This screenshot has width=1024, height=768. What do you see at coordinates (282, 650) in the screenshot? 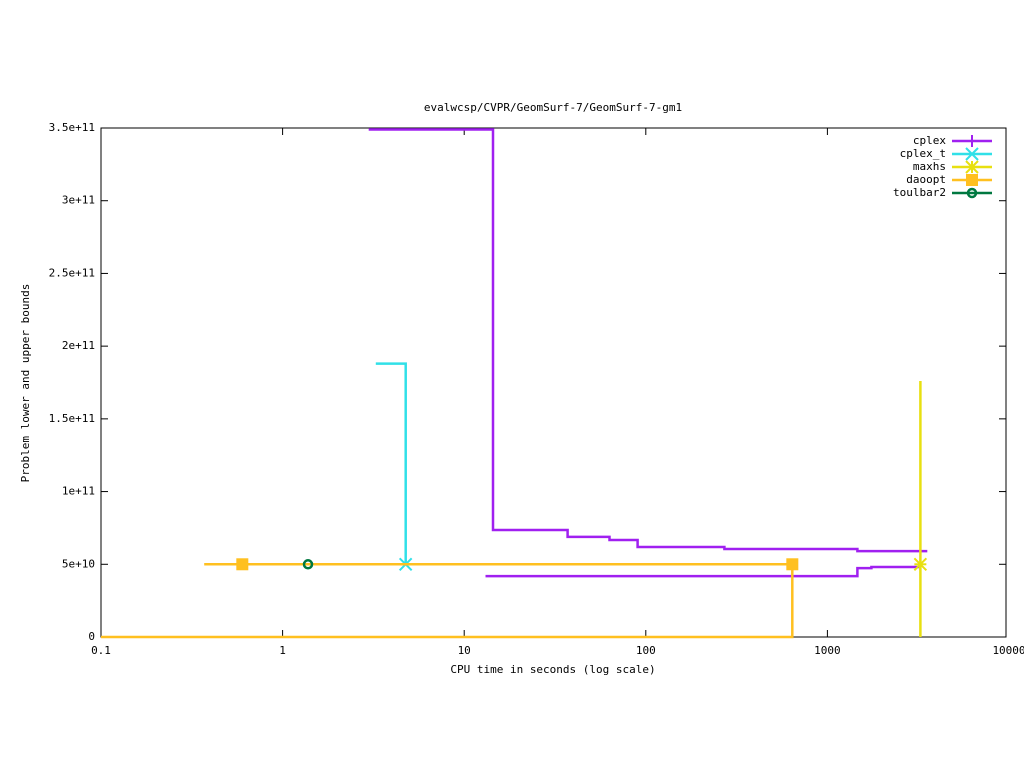
I see `x-tick-label: 1` at bounding box center [282, 650].